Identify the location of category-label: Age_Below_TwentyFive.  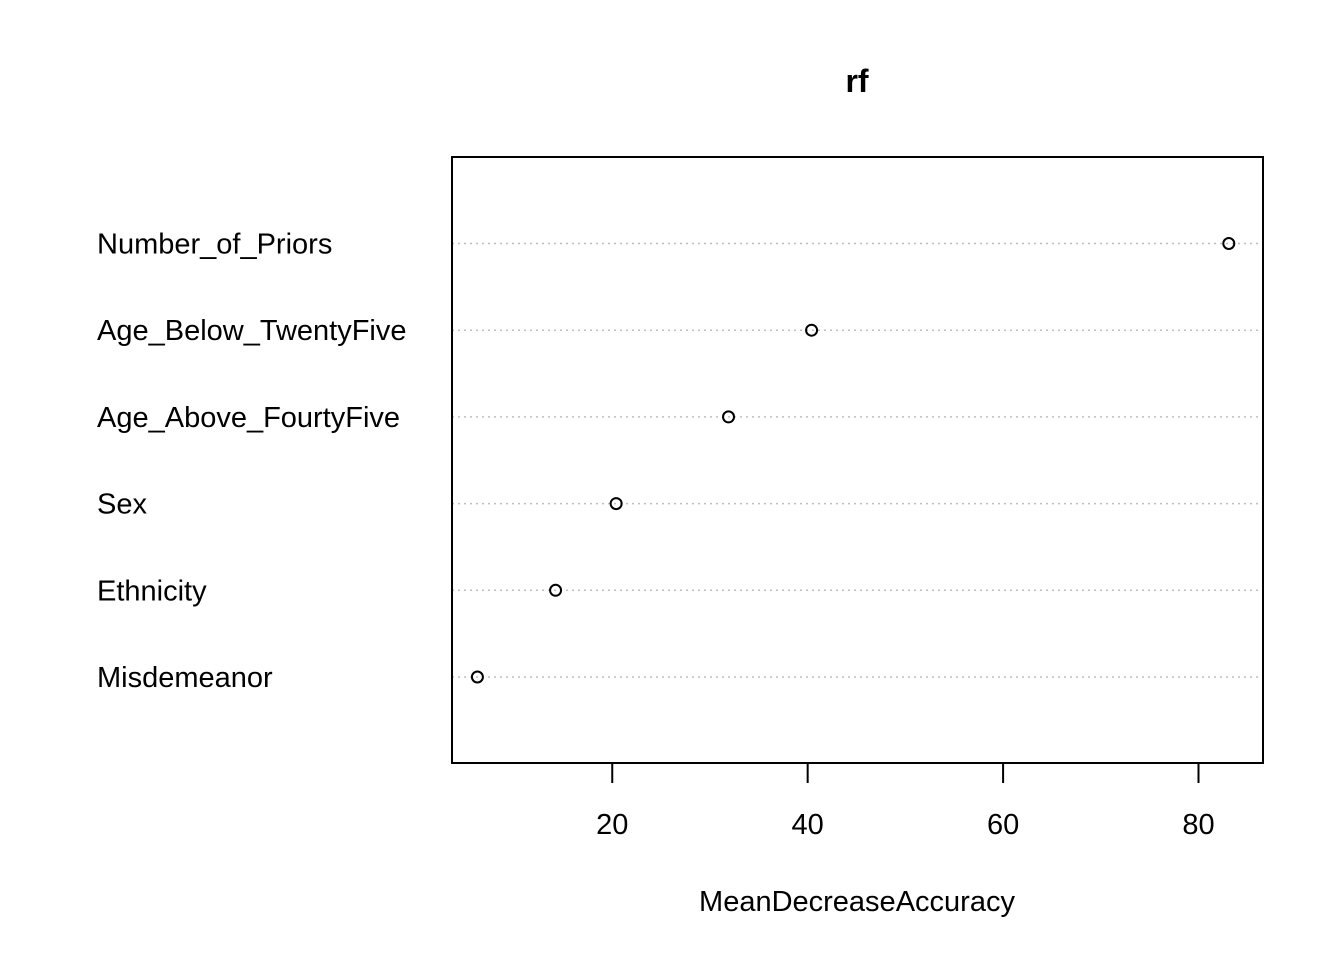
(252, 331).